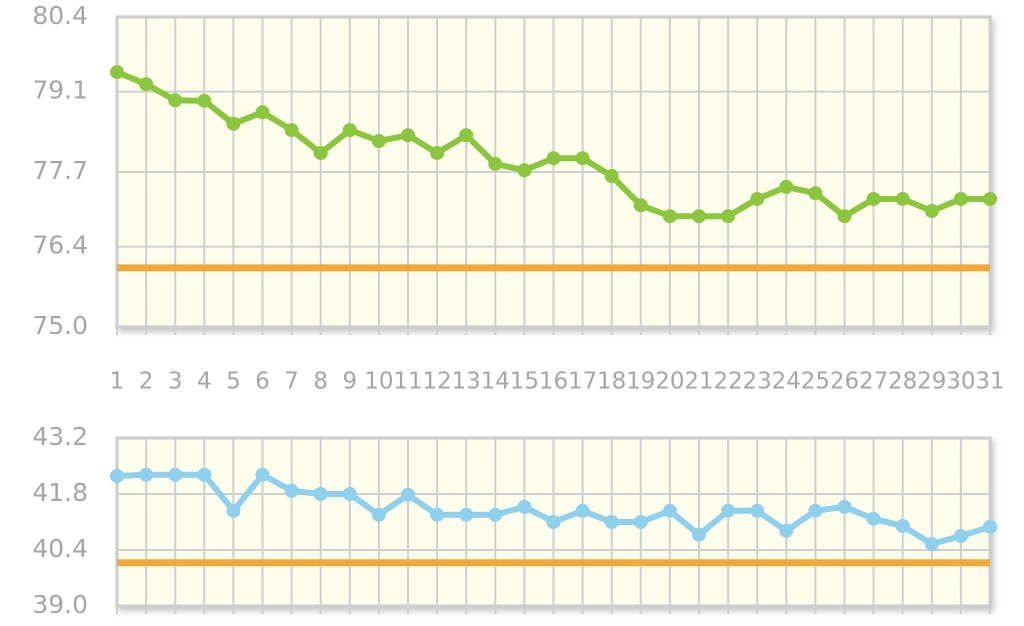 This screenshot has width=1024, height=626. I want to click on y-tick-label: 77.7, so click(60, 170).